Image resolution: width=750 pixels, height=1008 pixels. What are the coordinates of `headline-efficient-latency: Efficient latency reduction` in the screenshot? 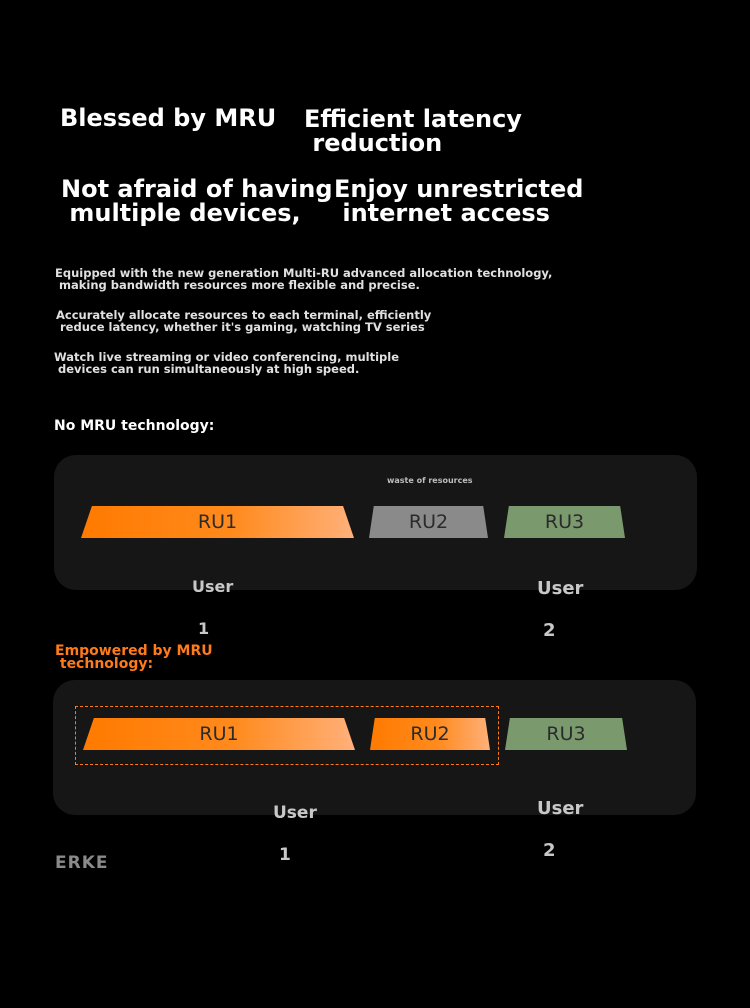 It's located at (413, 131).